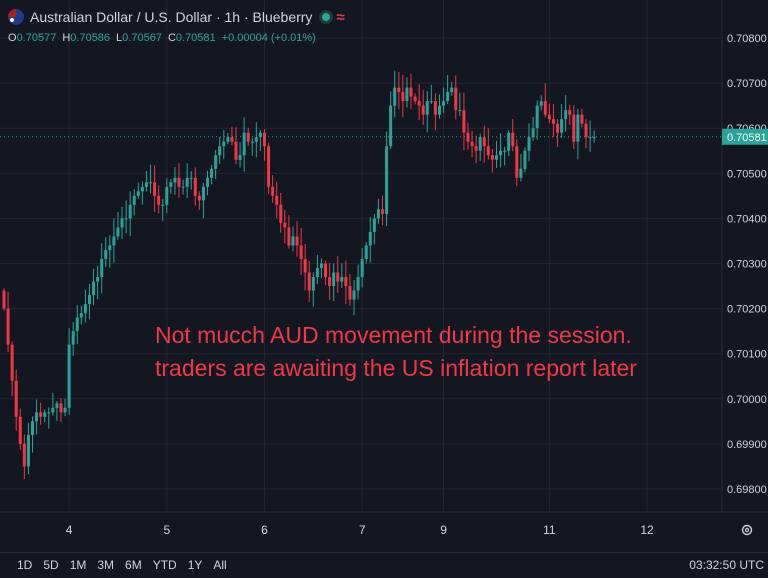 The width and height of the screenshot is (768, 578). What do you see at coordinates (220, 565) in the screenshot?
I see `range-button-all: All` at bounding box center [220, 565].